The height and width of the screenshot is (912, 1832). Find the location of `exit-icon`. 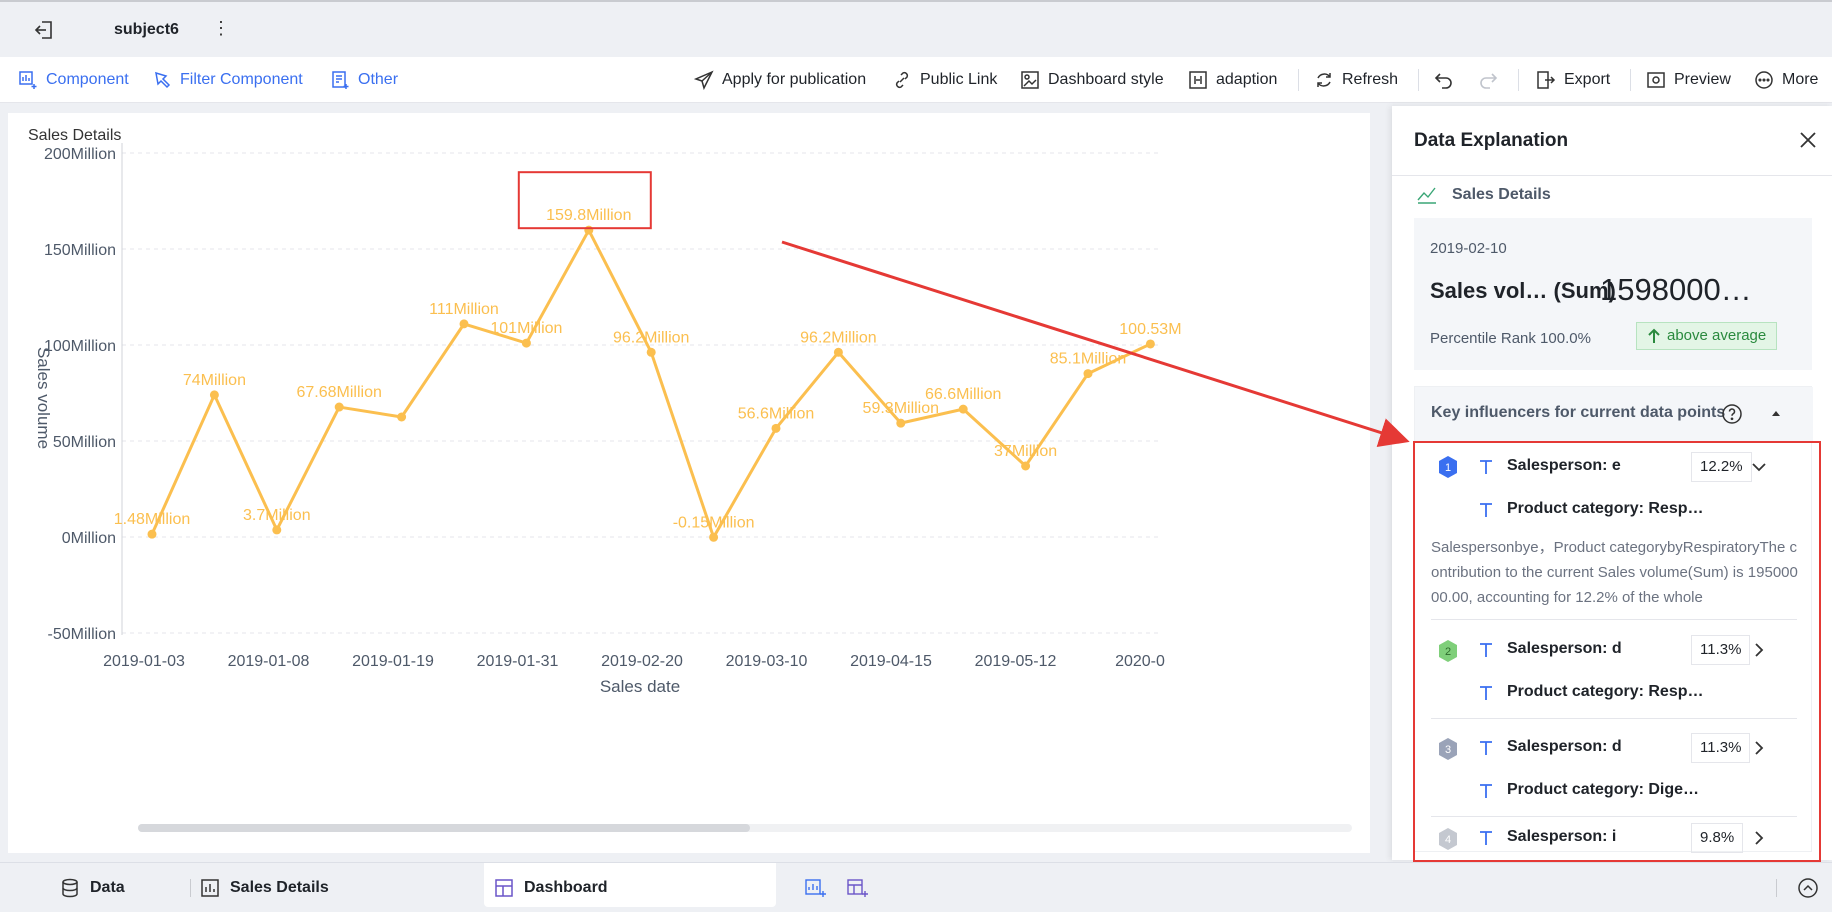

exit-icon is located at coordinates (44, 30).